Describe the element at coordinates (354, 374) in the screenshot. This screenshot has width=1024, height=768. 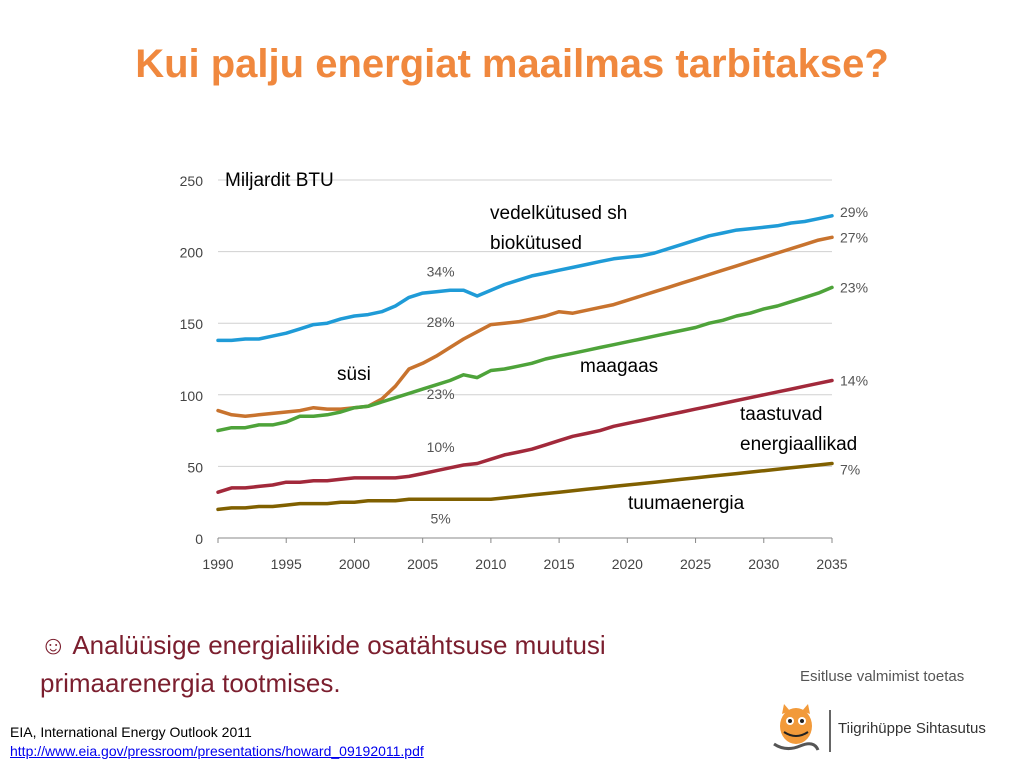
I see `series-label-coal: süsi` at that location.